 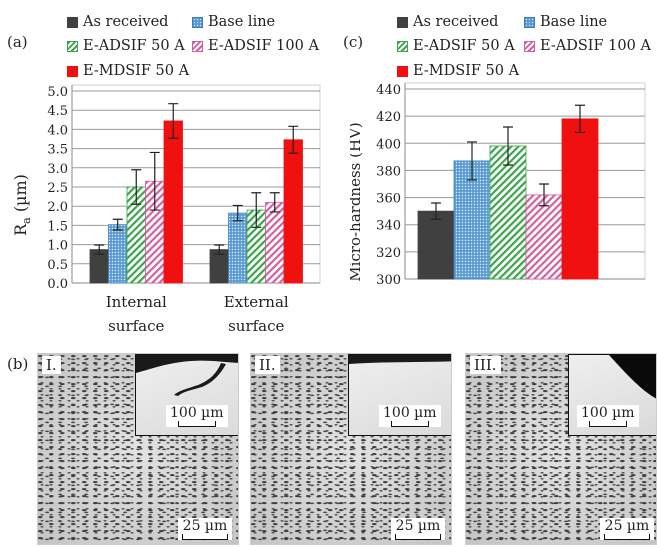 I want to click on x-category-label: External, so click(x=256, y=302).